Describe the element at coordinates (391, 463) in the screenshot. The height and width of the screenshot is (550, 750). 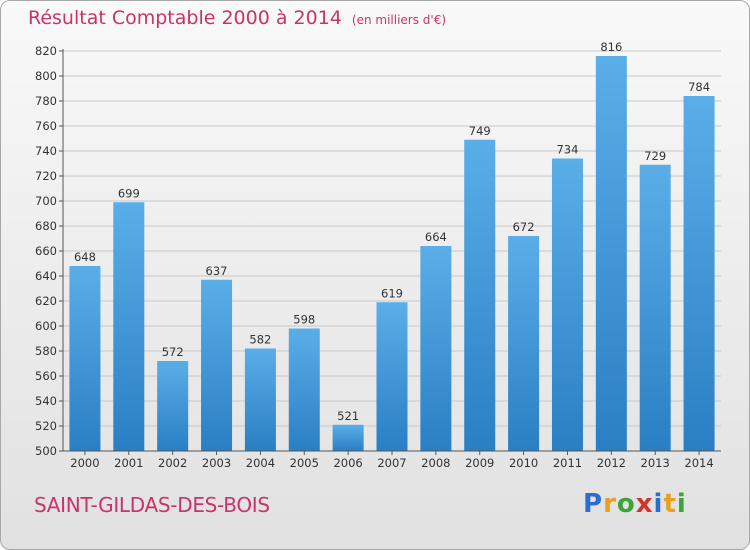
I see `x-tick-label: 2007` at that location.